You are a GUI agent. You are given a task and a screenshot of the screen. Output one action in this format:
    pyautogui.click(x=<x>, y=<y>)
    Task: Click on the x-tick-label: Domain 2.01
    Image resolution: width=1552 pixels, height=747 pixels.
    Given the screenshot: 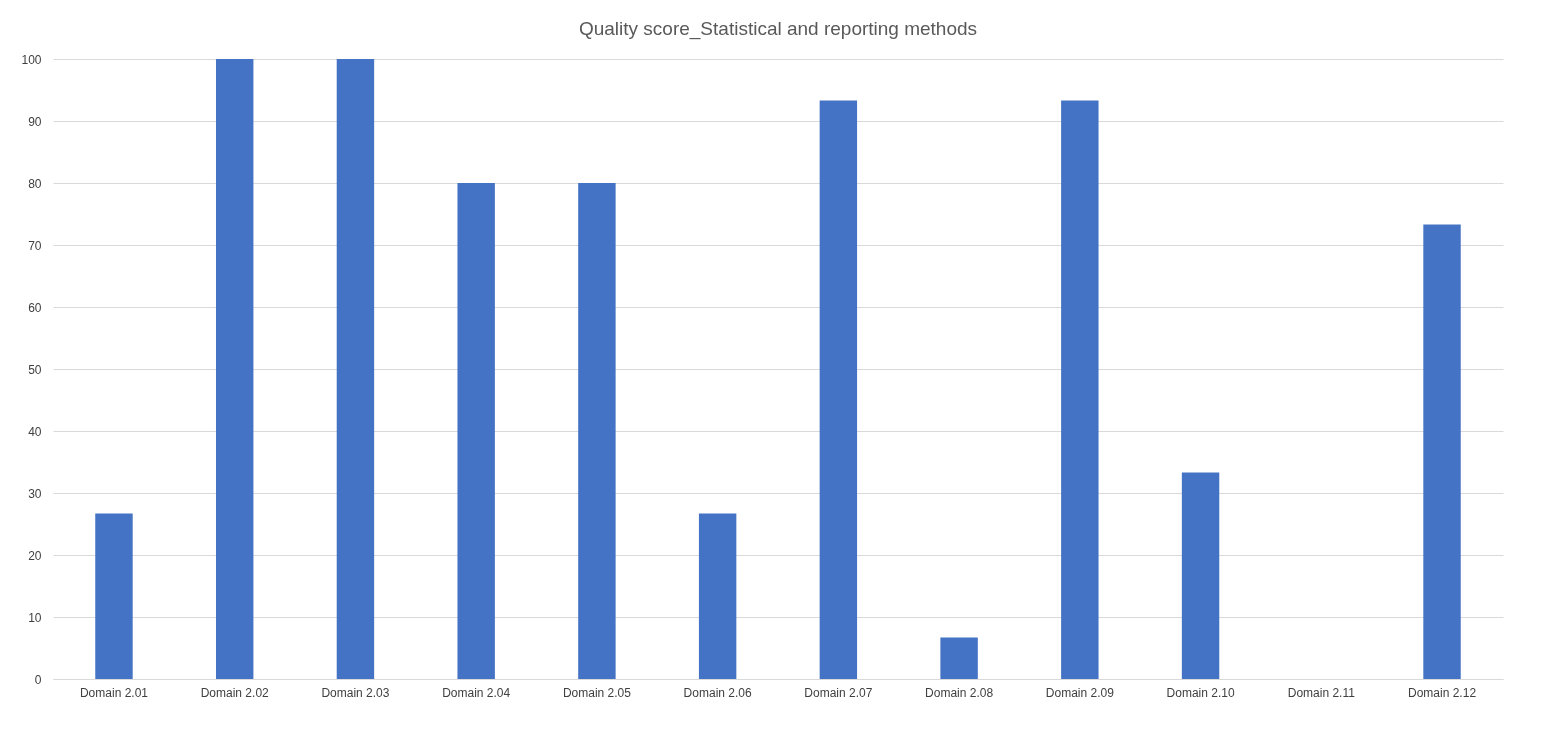 What is the action you would take?
    pyautogui.click(x=114, y=692)
    